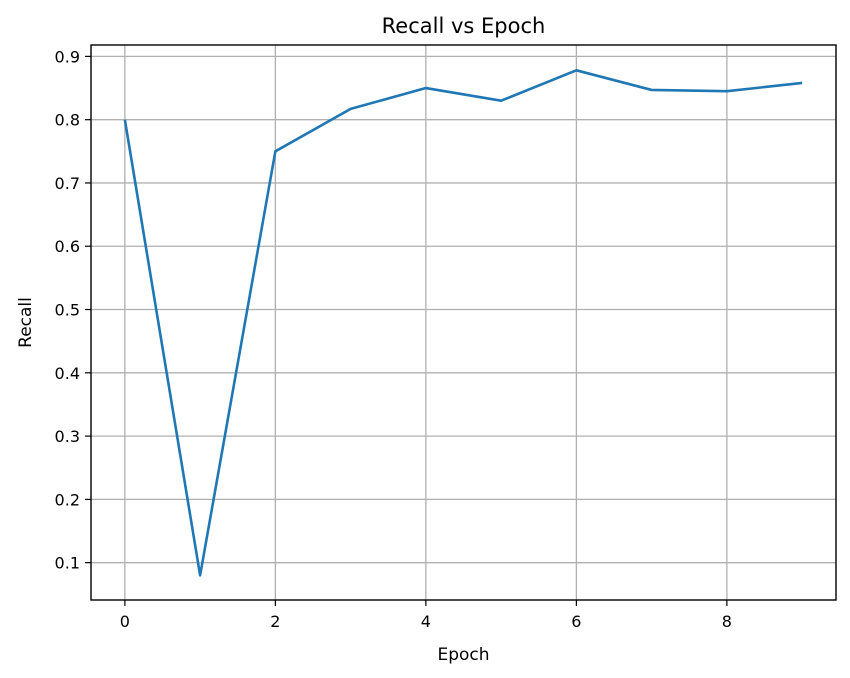 This screenshot has height=678, width=850. Describe the element at coordinates (727, 621) in the screenshot. I see `x-tick-label: 8` at that location.